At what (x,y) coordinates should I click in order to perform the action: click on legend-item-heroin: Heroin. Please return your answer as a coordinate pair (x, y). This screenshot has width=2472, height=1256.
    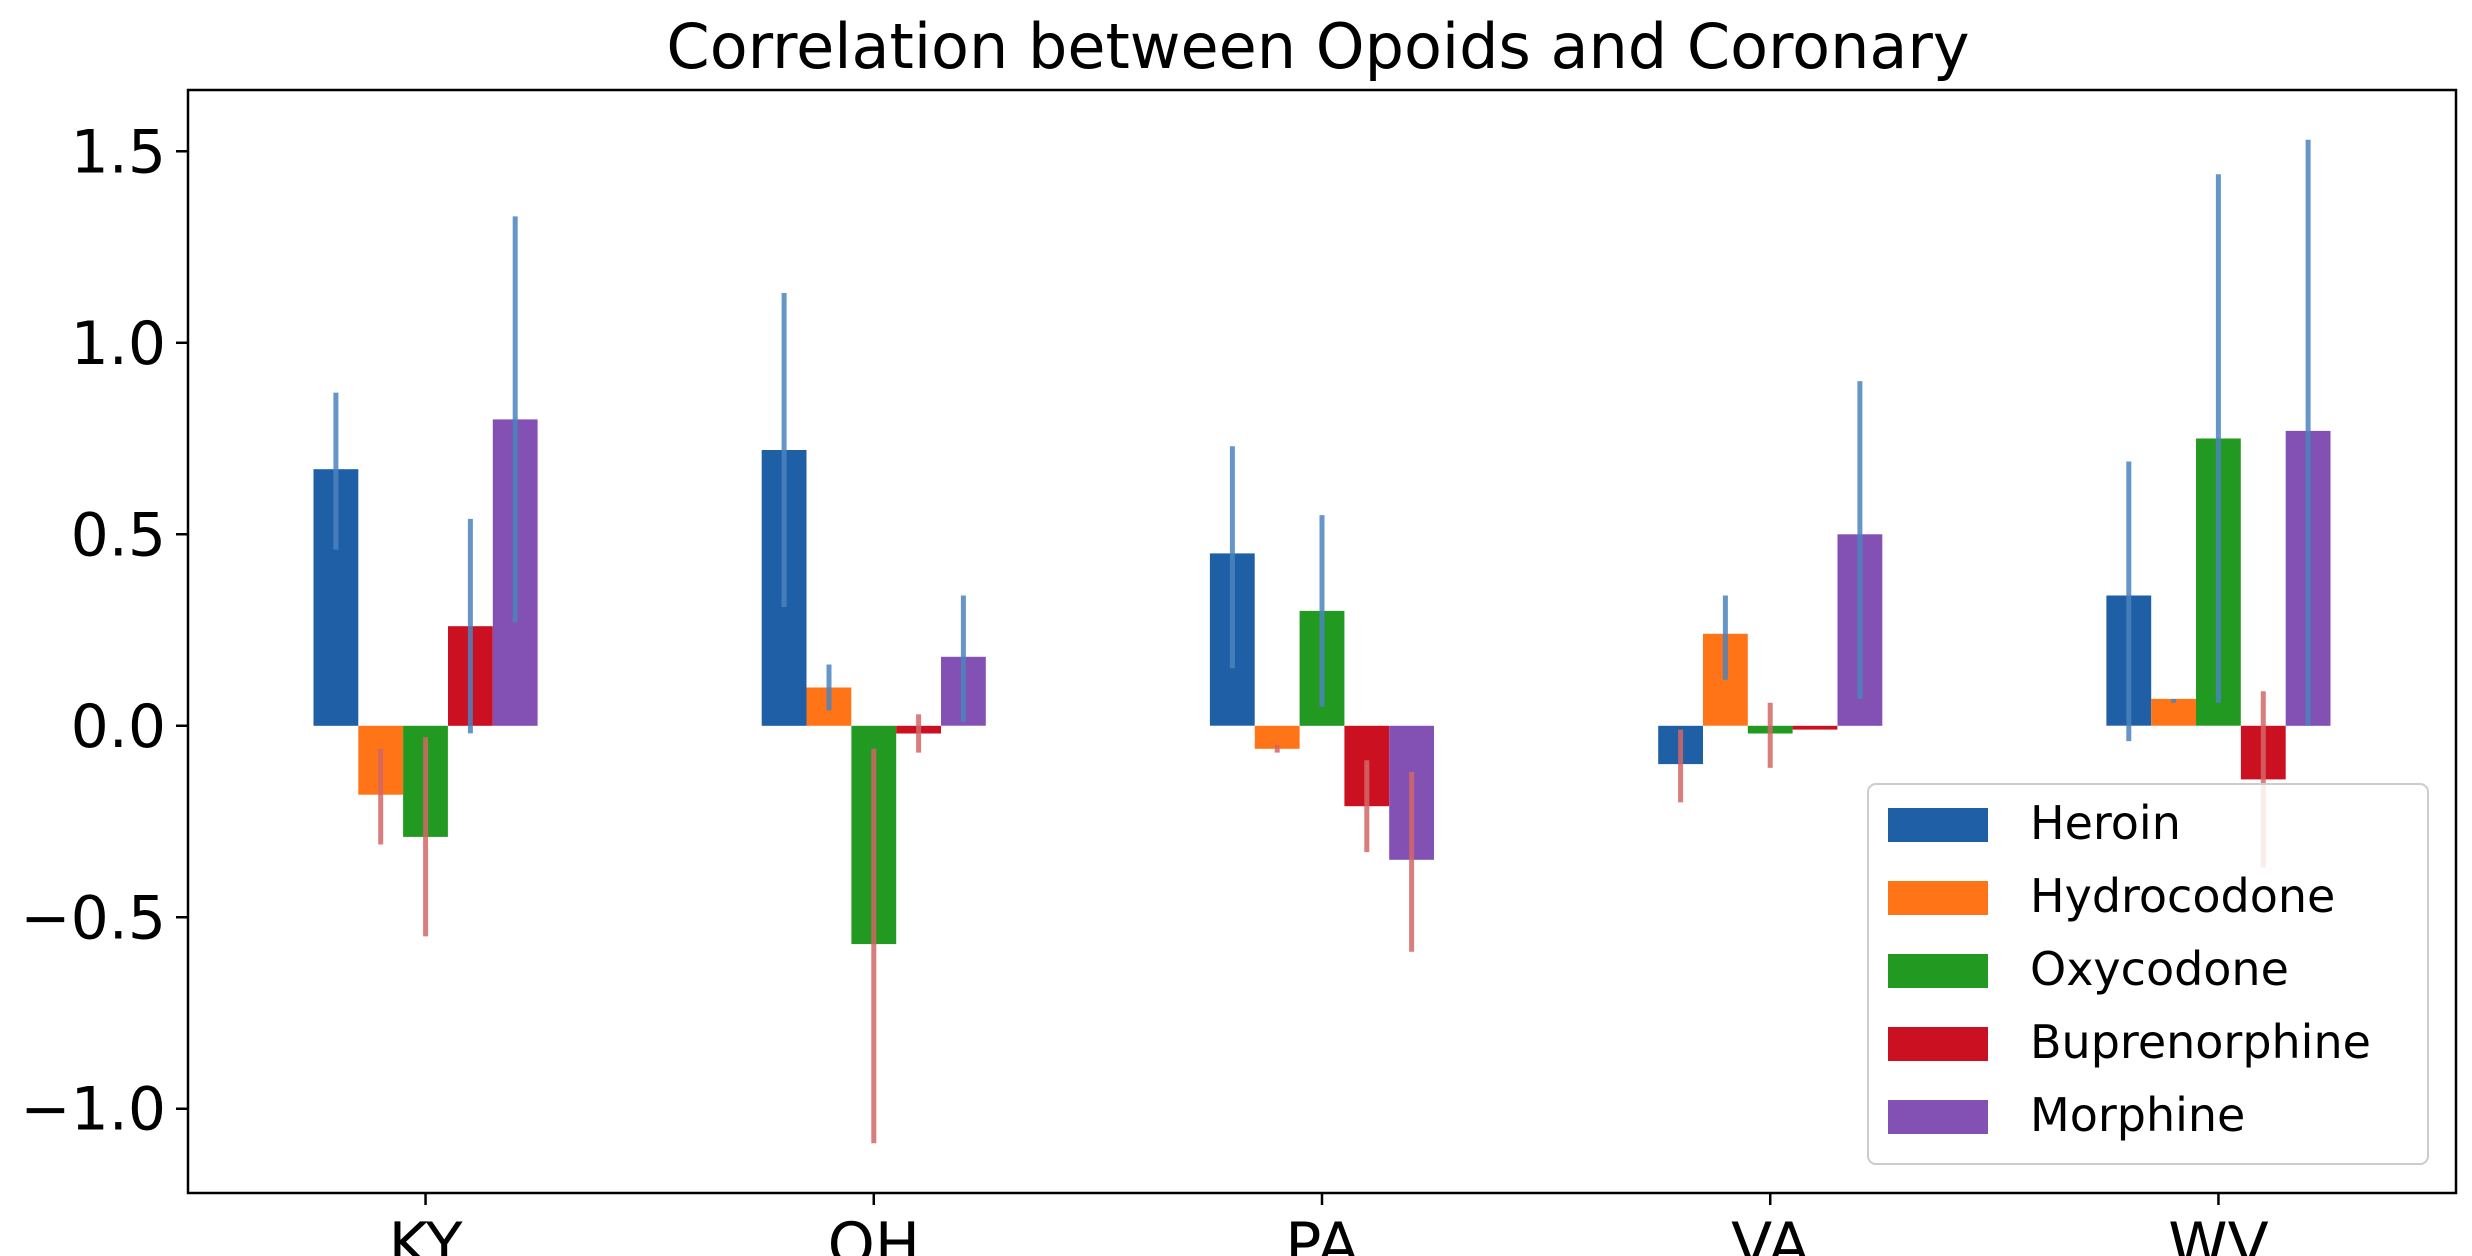
    Looking at the image, I should click on (2034, 823).